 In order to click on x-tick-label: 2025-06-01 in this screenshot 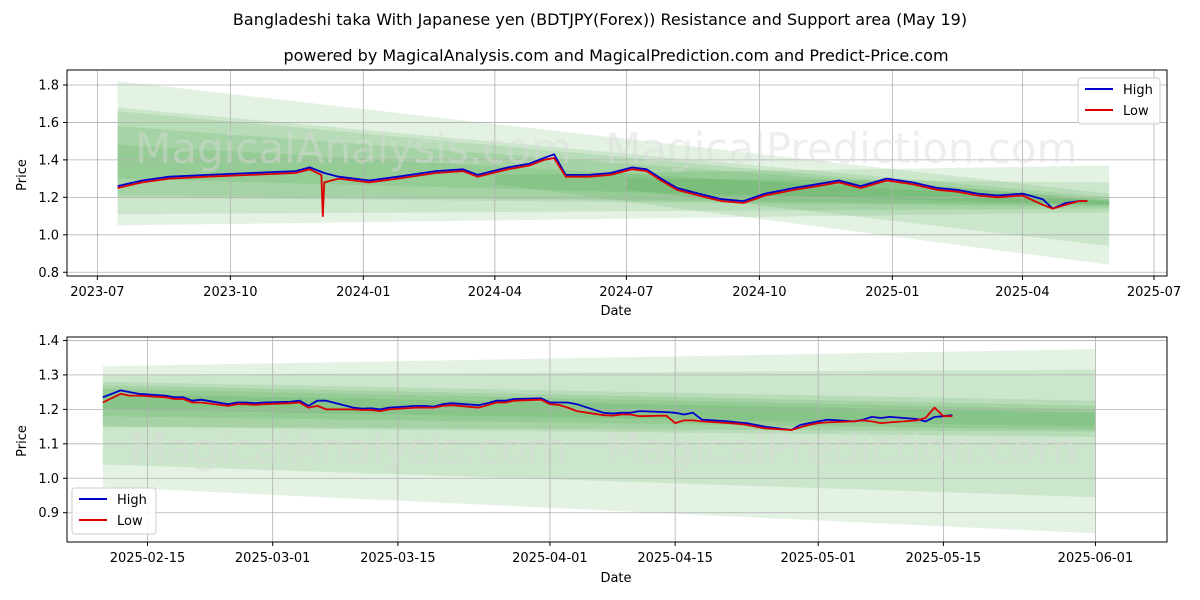, I will do `click(1096, 558)`.